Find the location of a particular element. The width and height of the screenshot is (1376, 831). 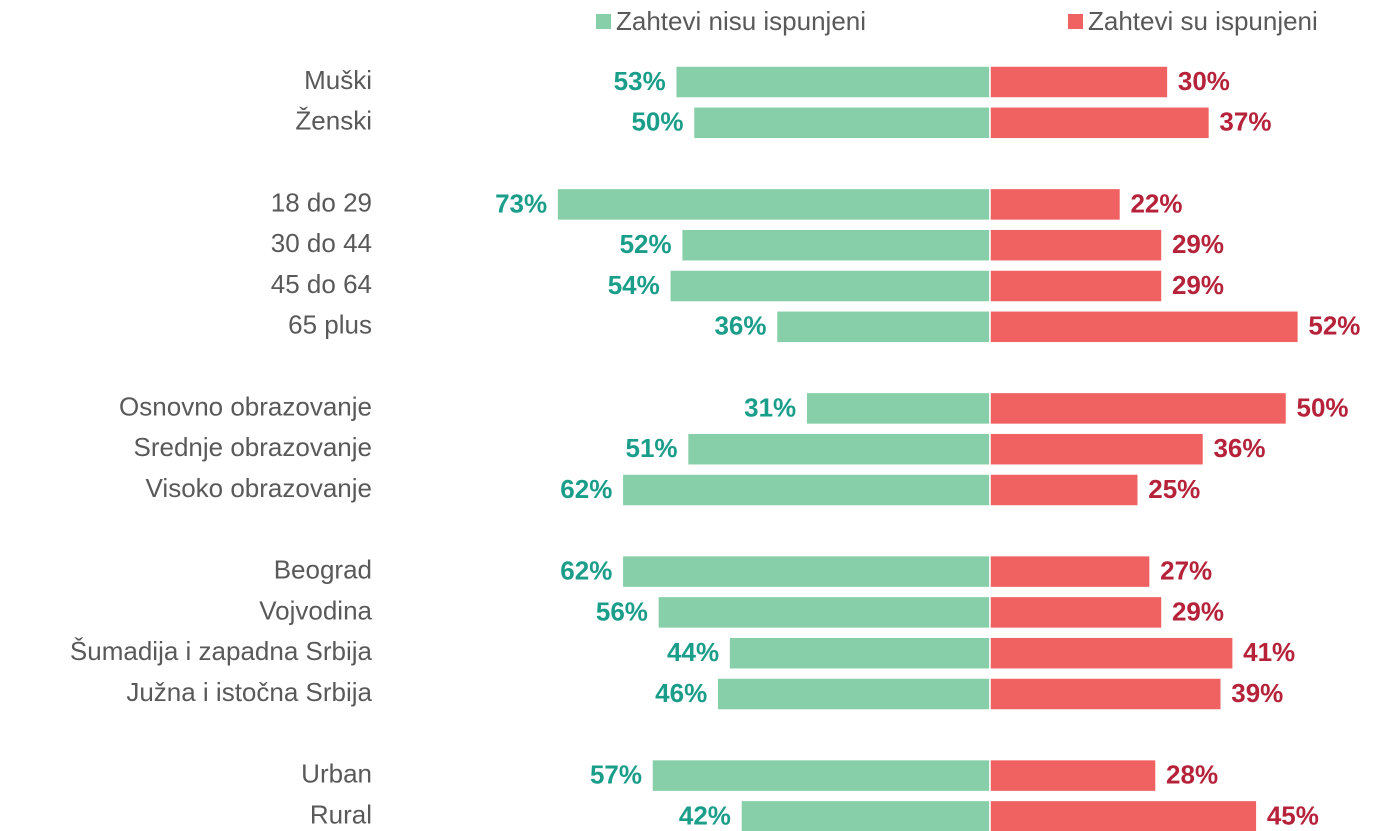

value-label: 41% is located at coordinates (1269, 652).